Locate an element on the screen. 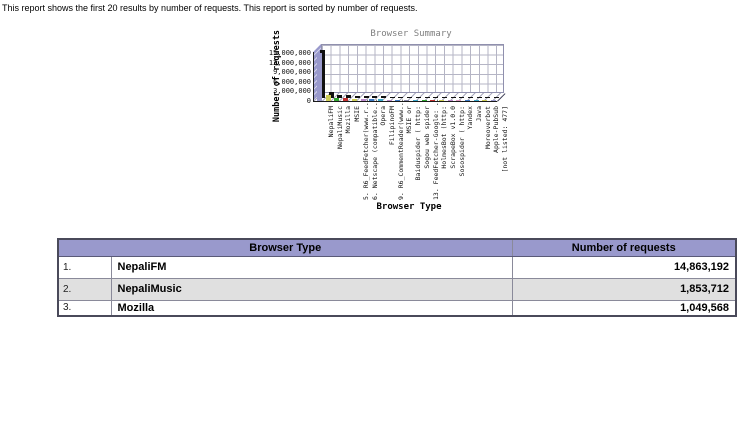 This screenshot has height=435, width=750. y-axis-line is located at coordinates (313, 76).